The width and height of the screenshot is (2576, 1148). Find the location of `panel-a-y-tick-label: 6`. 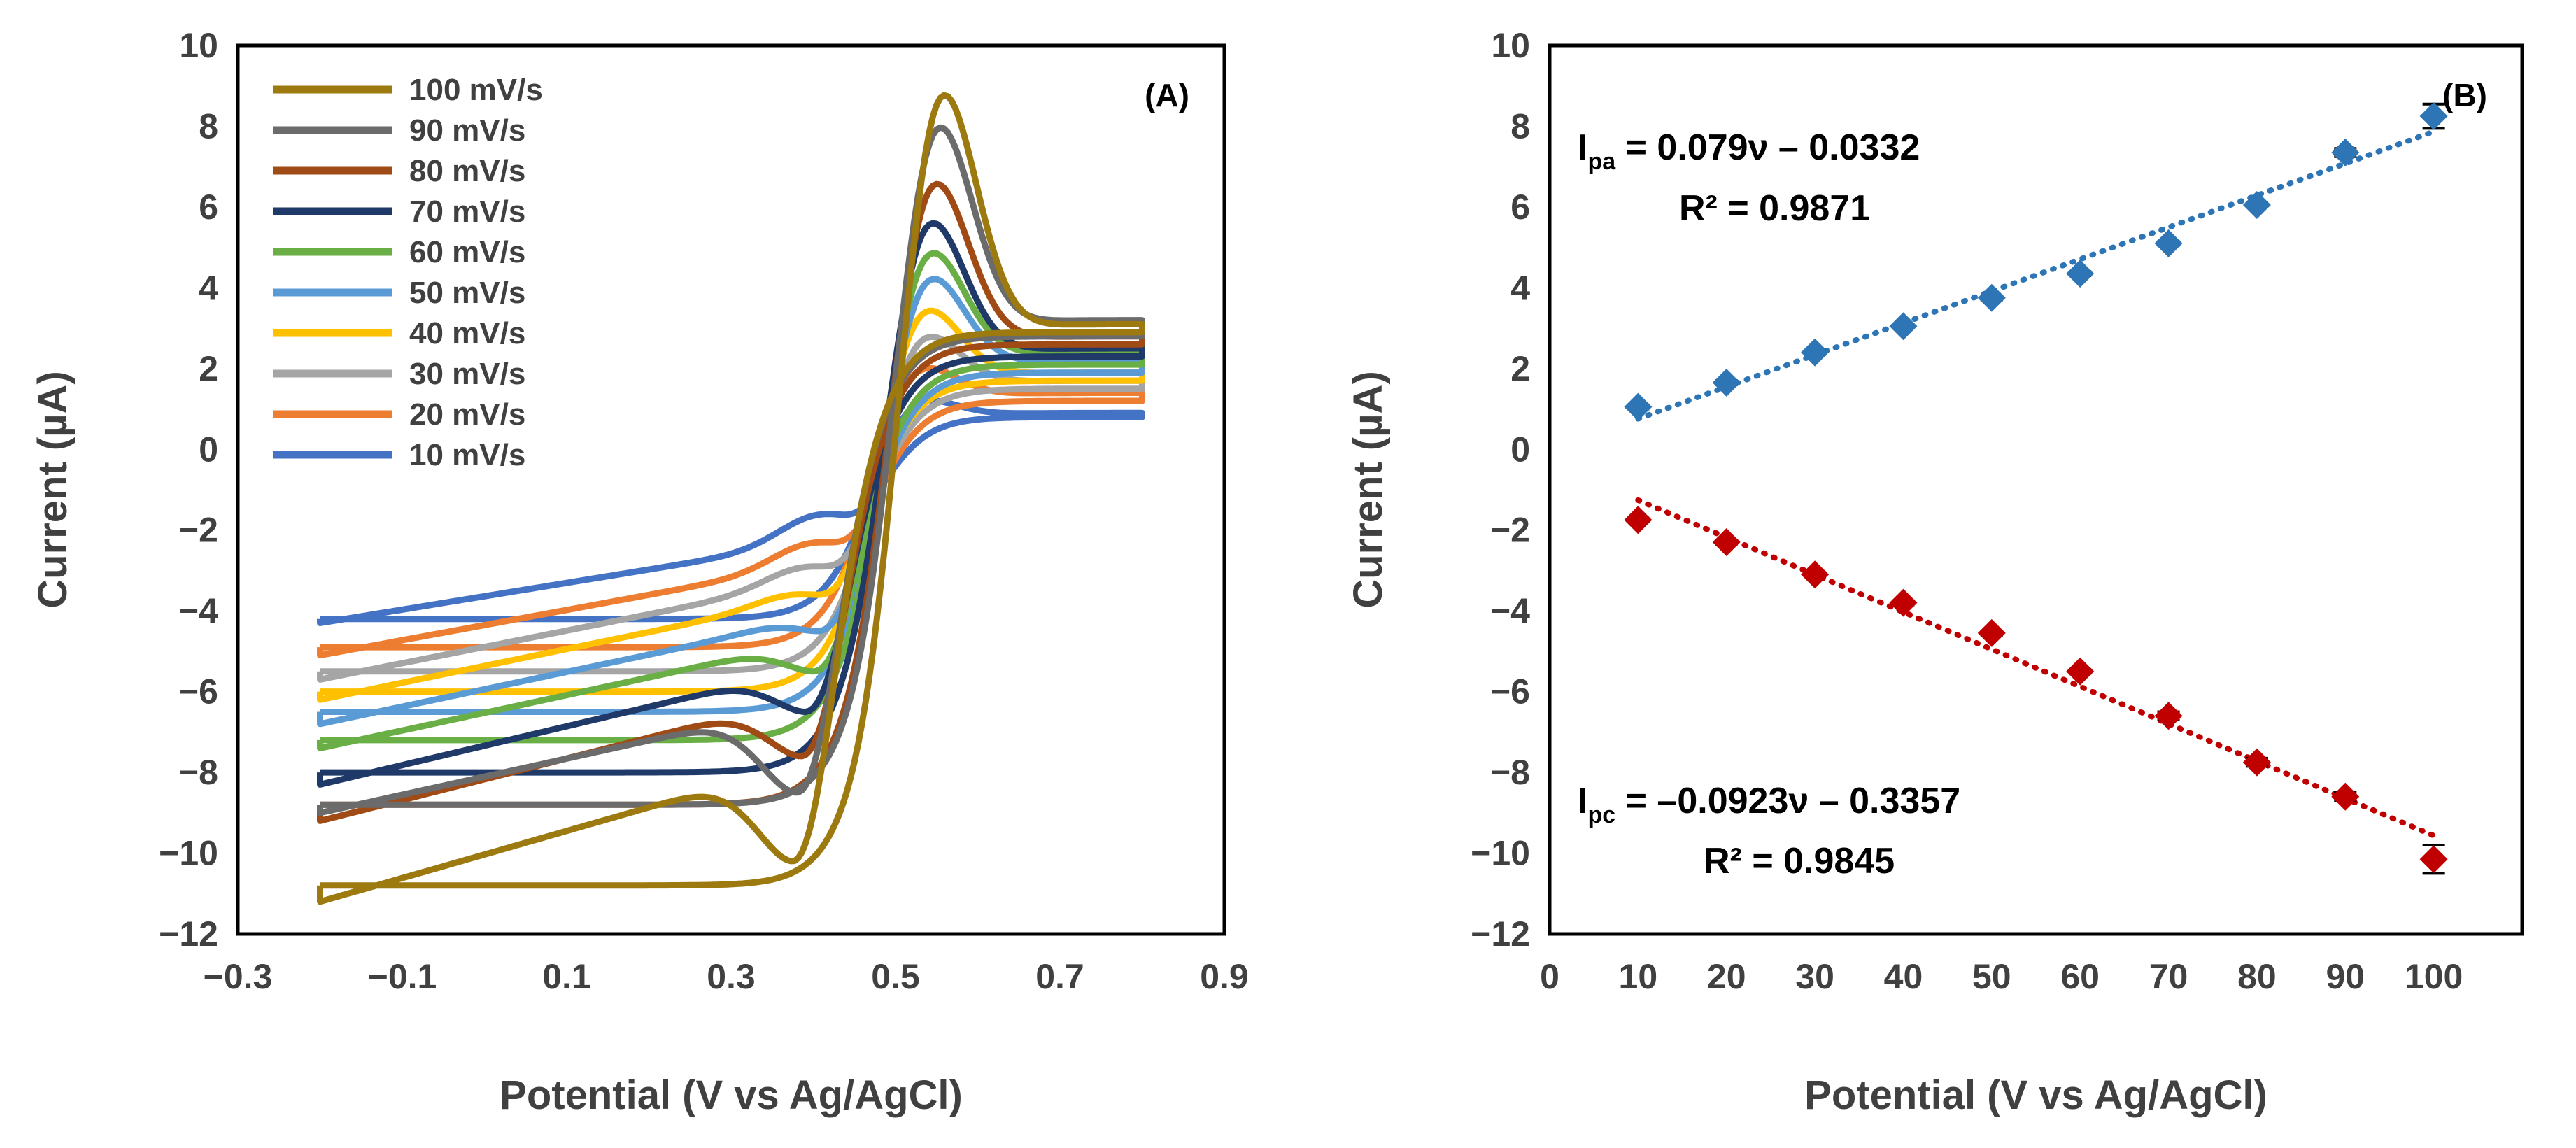

panel-a-y-tick-label: 6 is located at coordinates (208, 207).